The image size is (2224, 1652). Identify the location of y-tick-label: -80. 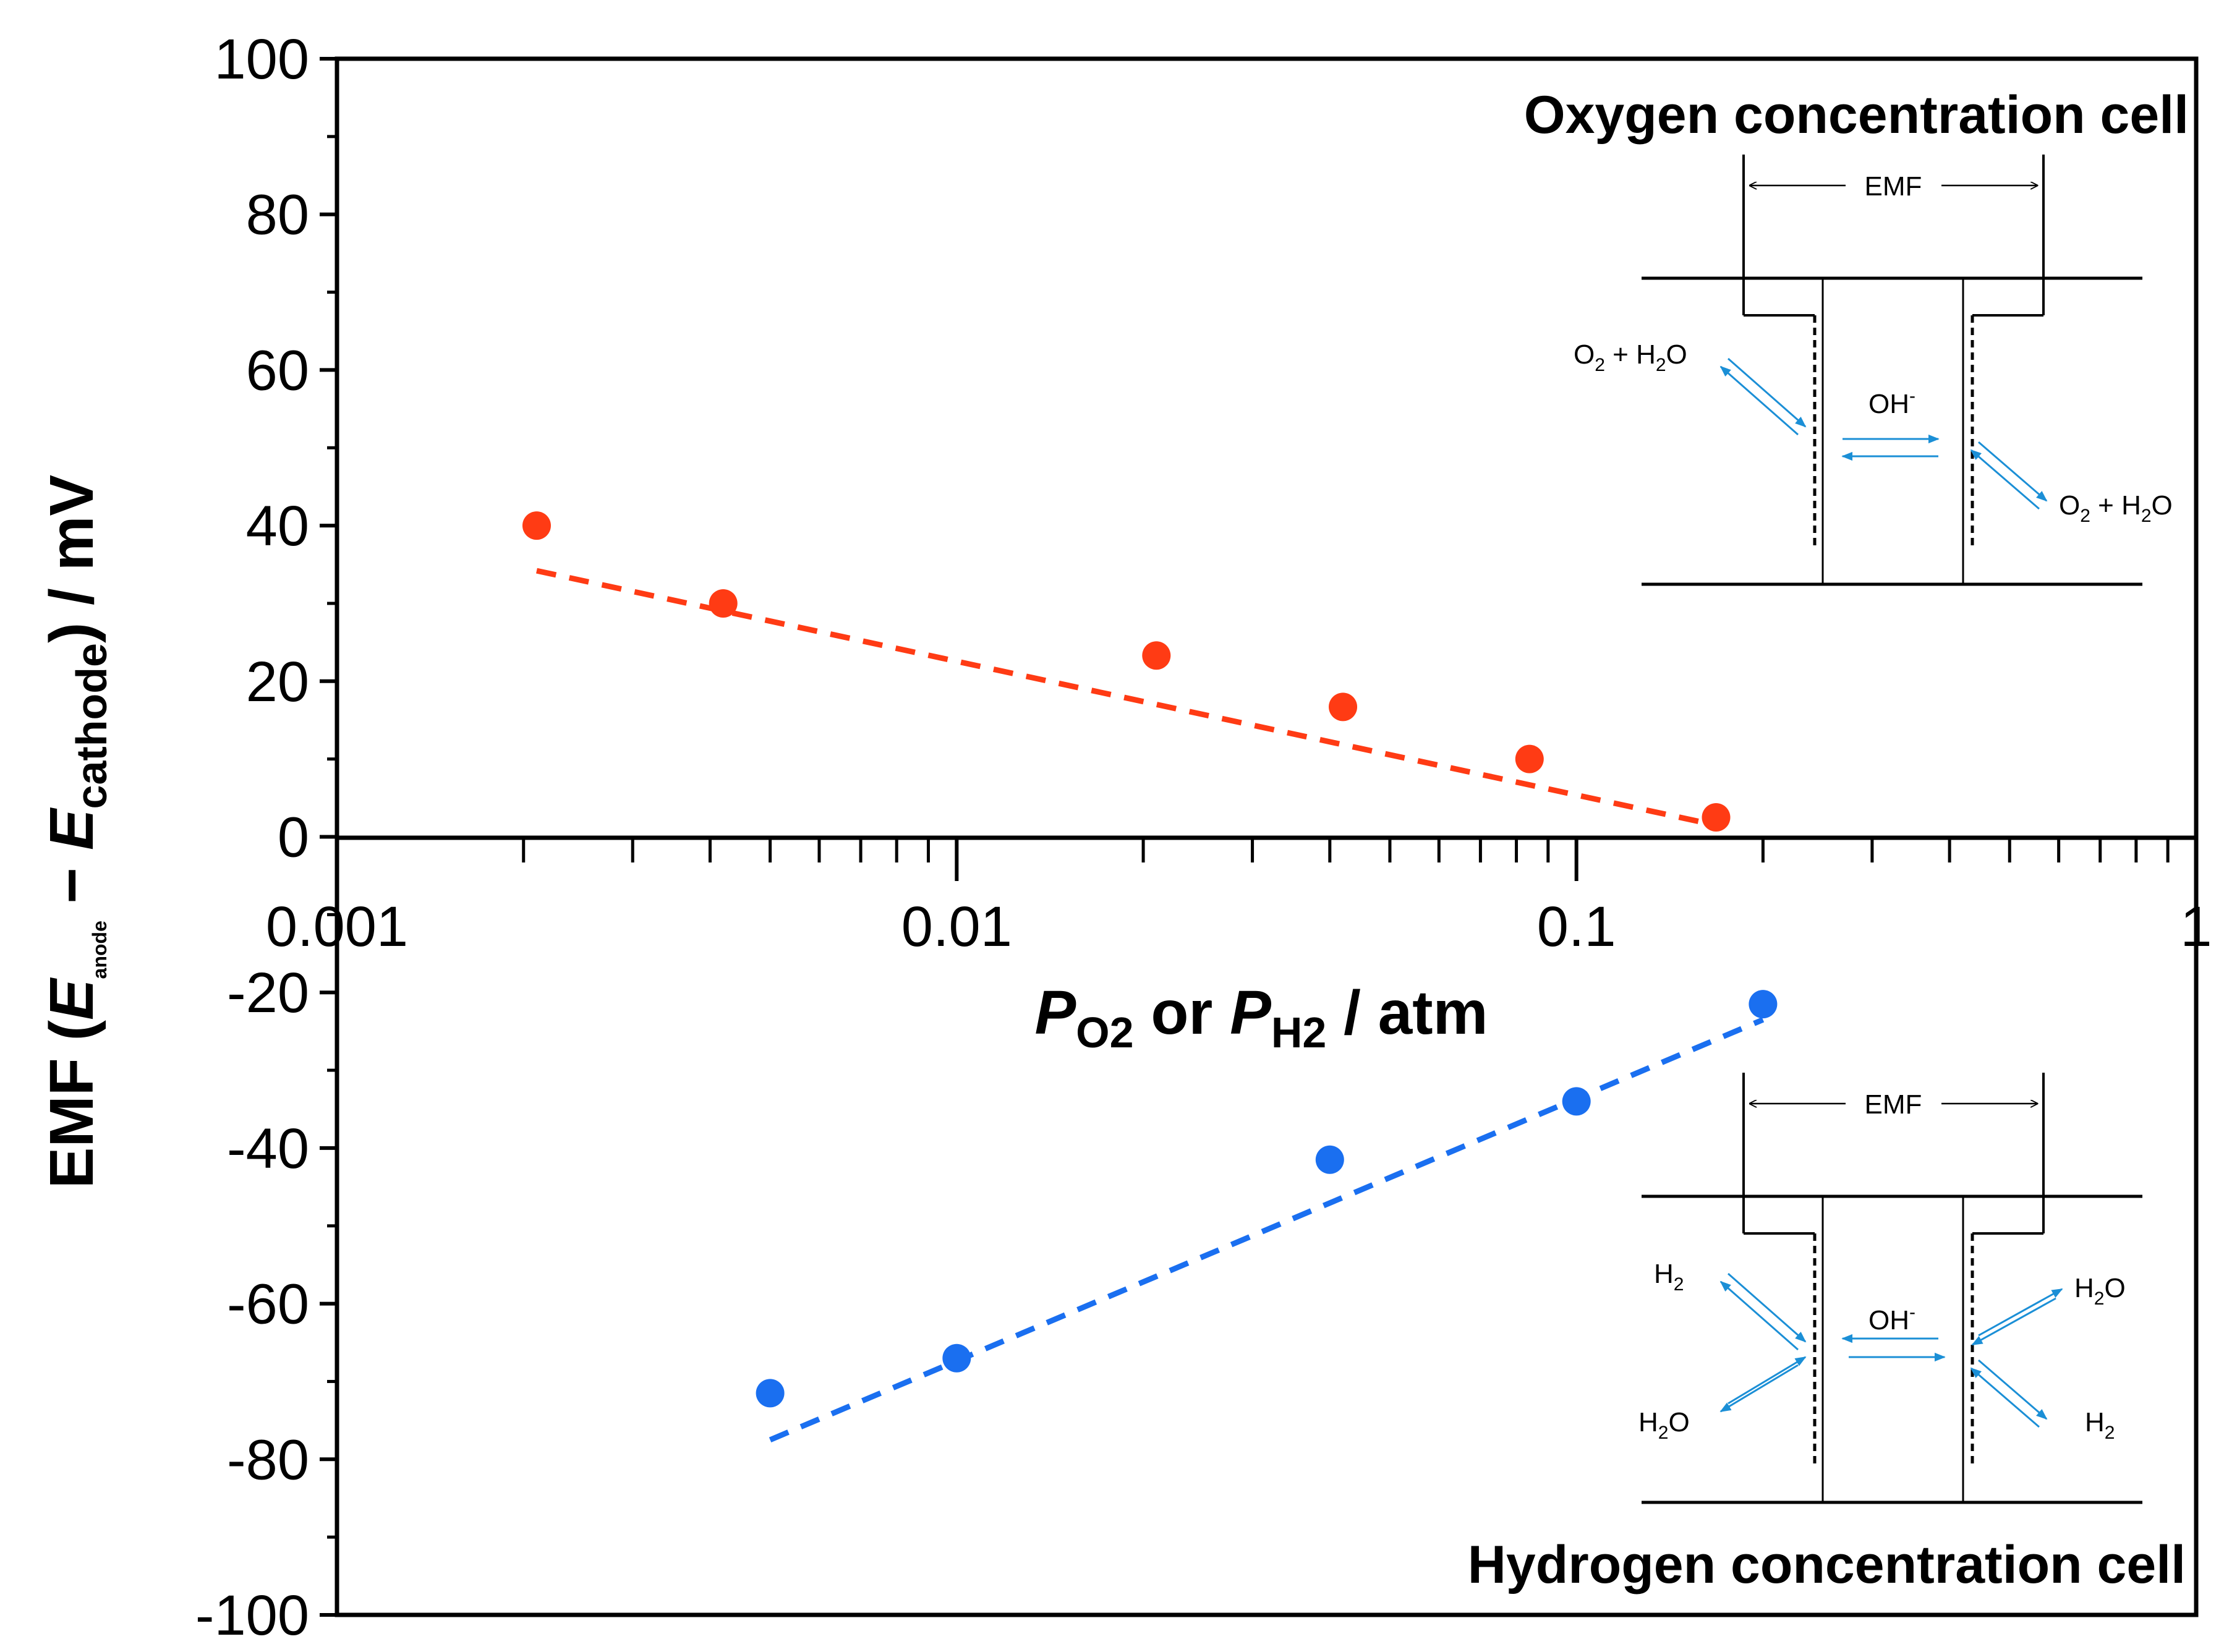
(268, 1459).